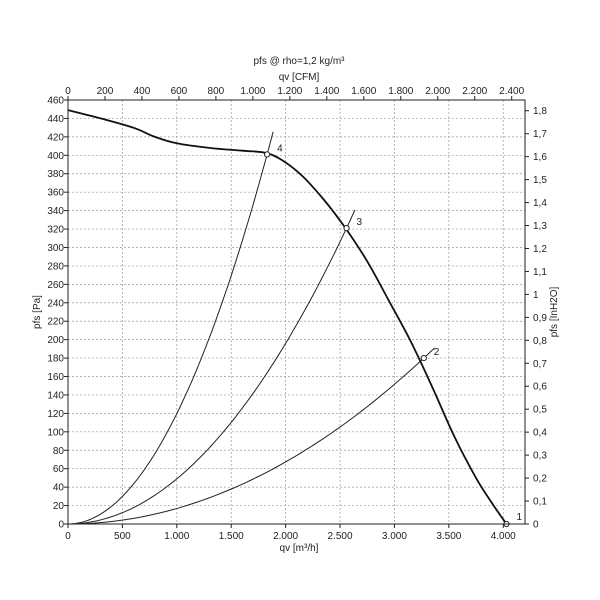 The image size is (600, 600). Describe the element at coordinates (394, 536) in the screenshot. I see `x-tick-label: 3.000` at that location.